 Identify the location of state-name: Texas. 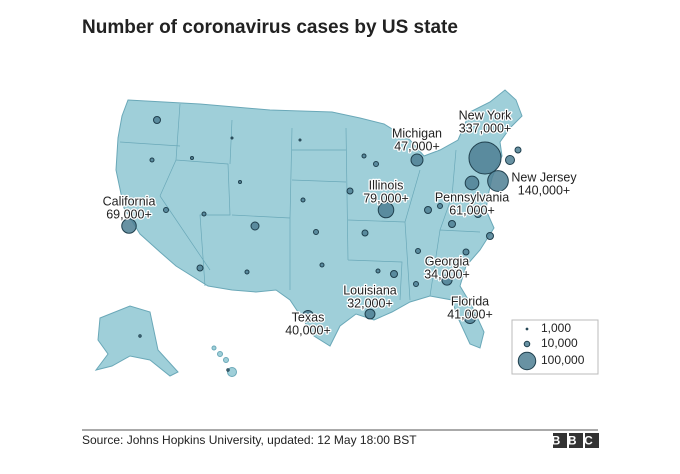
(308, 317).